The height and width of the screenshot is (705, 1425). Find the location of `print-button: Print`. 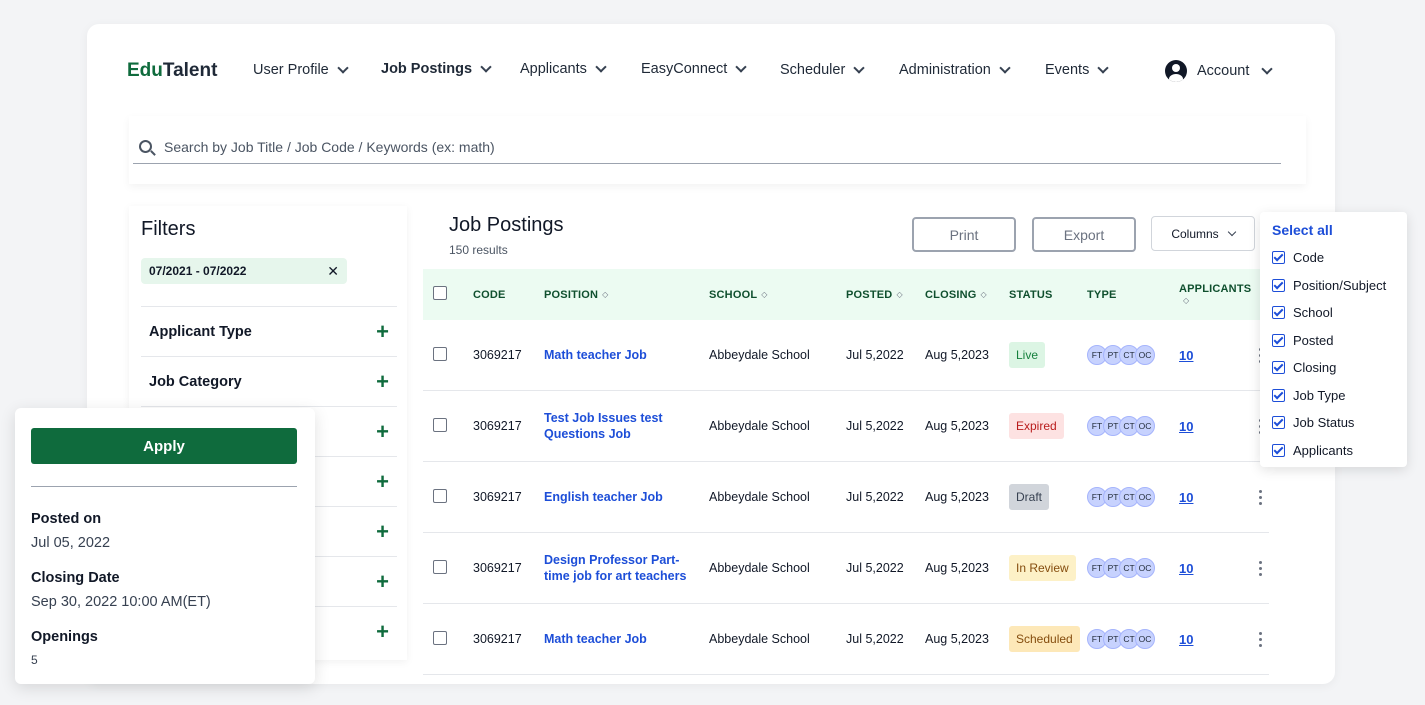

print-button: Print is located at coordinates (964, 234).